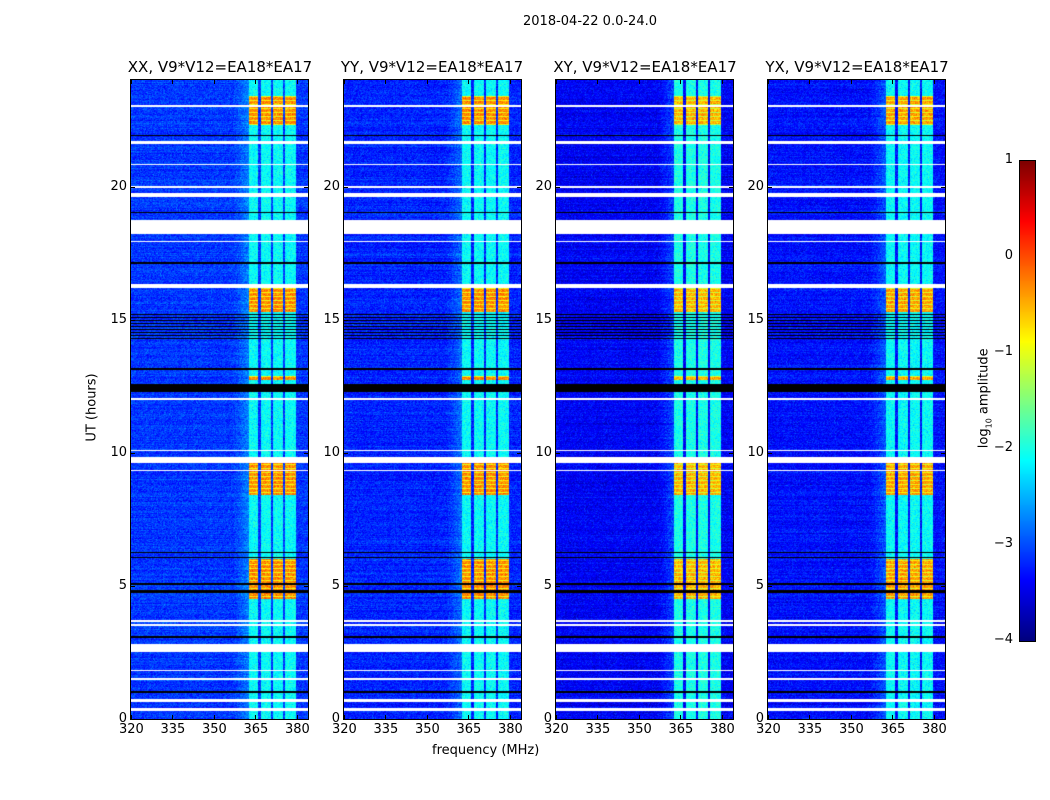 The image size is (1050, 800). What do you see at coordinates (1003, 543) in the screenshot?
I see `colorbar-tick-label: −3` at bounding box center [1003, 543].